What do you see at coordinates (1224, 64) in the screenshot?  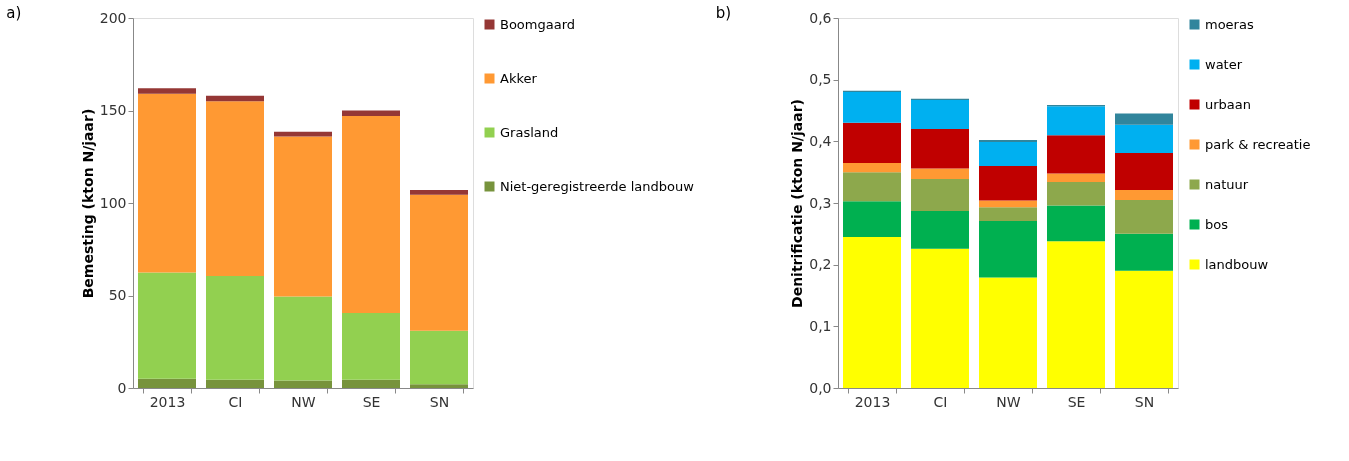 I see `legend-label: water` at bounding box center [1224, 64].